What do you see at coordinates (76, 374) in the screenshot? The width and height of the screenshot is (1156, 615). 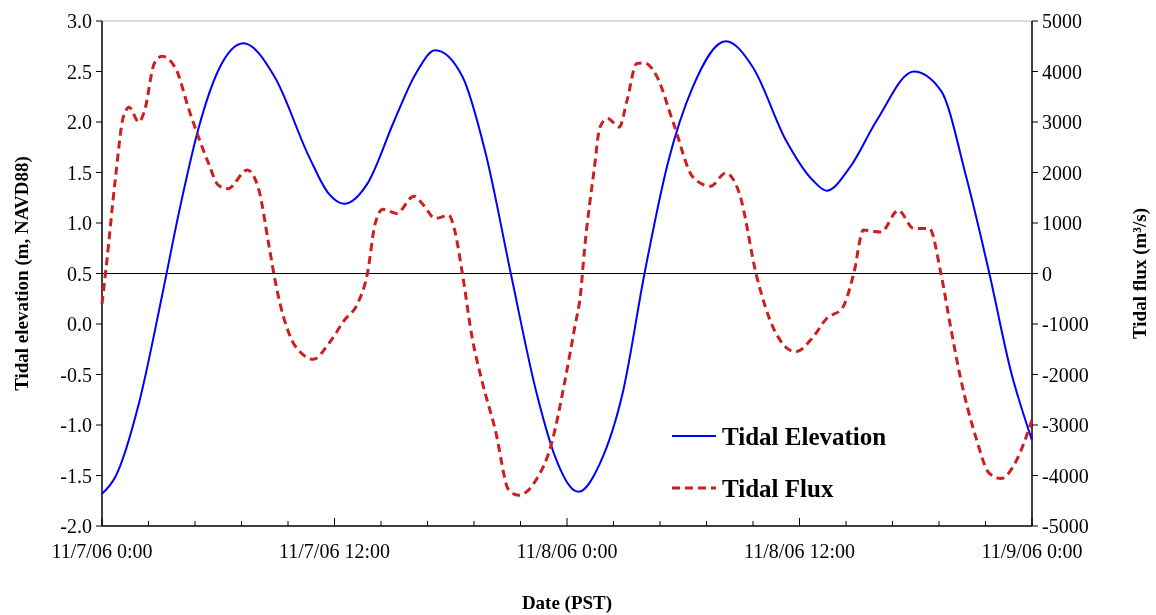 I see `y-tick-label: -0.5` at bounding box center [76, 374].